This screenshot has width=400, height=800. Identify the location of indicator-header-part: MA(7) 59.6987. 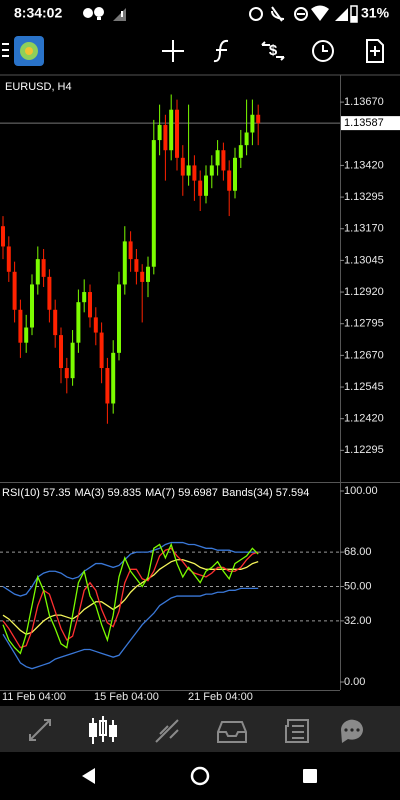
(181, 493).